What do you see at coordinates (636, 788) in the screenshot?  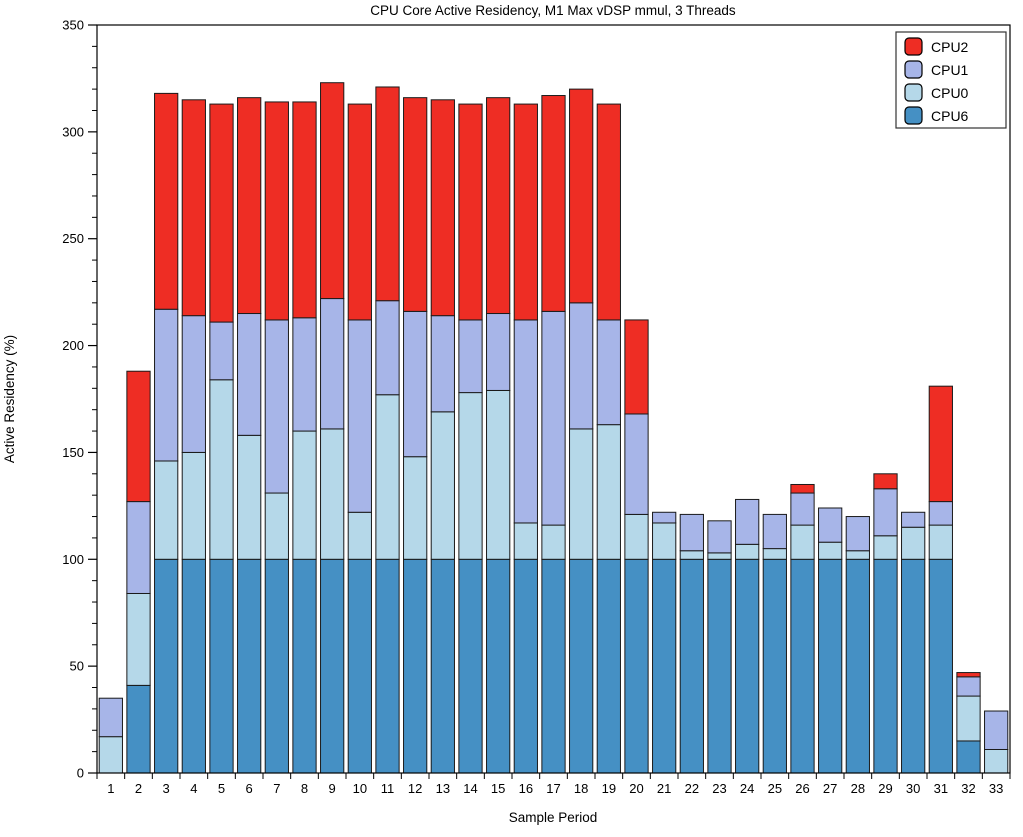 I see `x-tick-label: 20` at bounding box center [636, 788].